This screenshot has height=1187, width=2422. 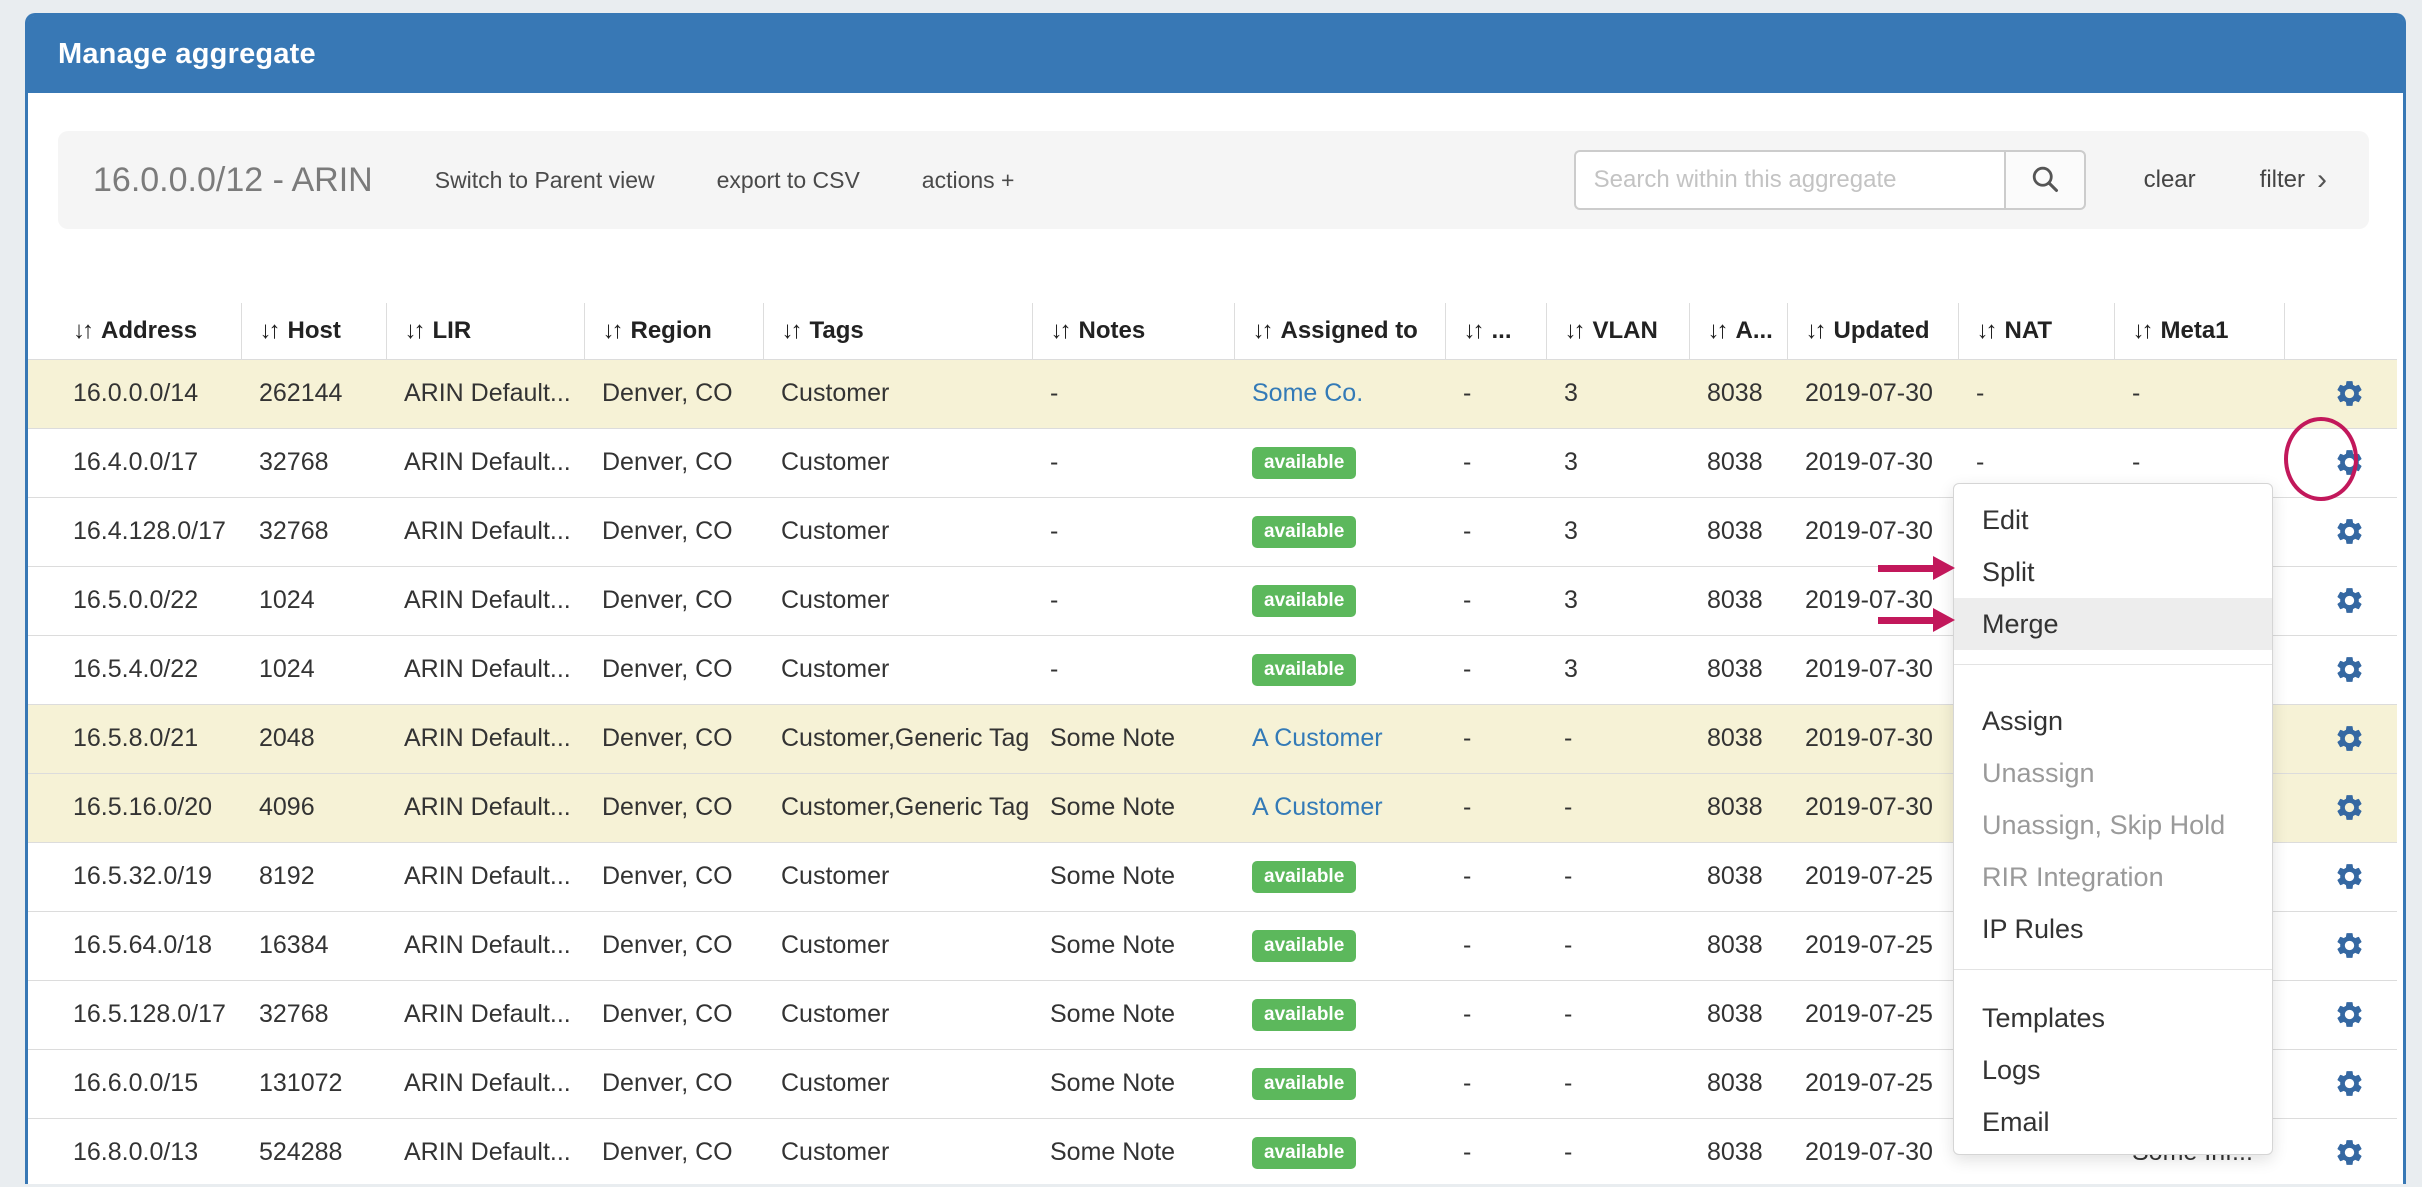 What do you see at coordinates (897, 331) in the screenshot?
I see `column-header-tags: ↓↑ Tags` at bounding box center [897, 331].